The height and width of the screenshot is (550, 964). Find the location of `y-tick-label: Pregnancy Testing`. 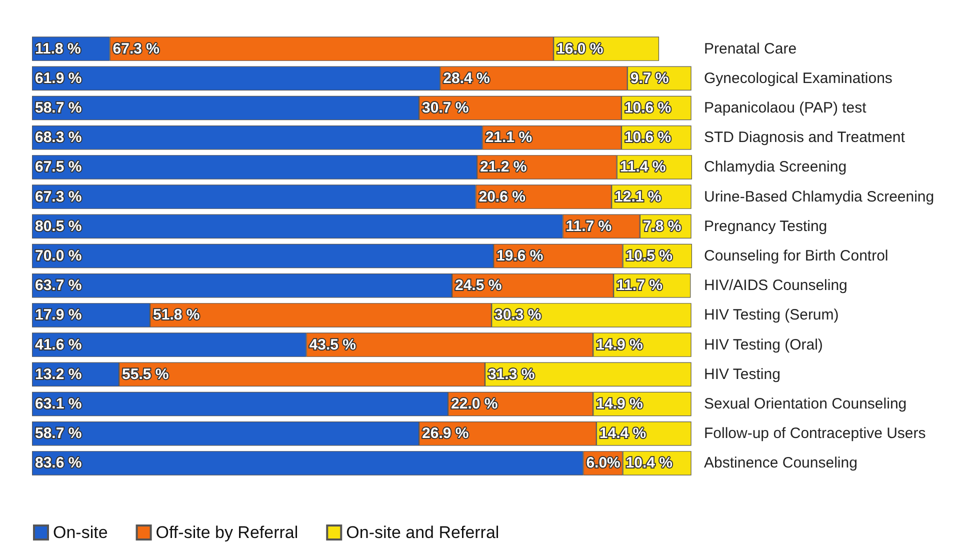

y-tick-label: Pregnancy Testing is located at coordinates (766, 226).